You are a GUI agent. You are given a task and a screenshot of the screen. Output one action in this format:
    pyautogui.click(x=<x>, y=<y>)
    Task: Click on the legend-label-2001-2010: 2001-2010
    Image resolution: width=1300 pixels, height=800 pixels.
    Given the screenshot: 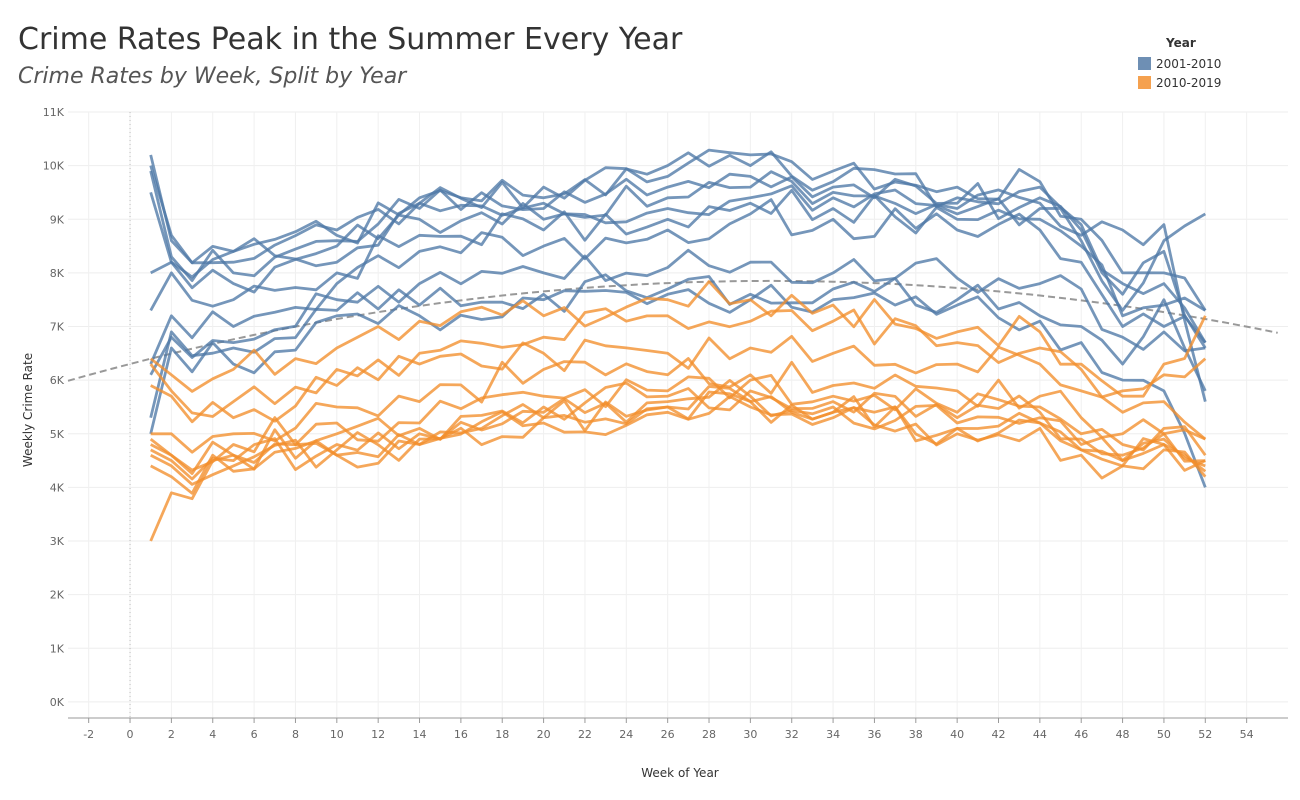 What is the action you would take?
    pyautogui.click(x=1189, y=63)
    